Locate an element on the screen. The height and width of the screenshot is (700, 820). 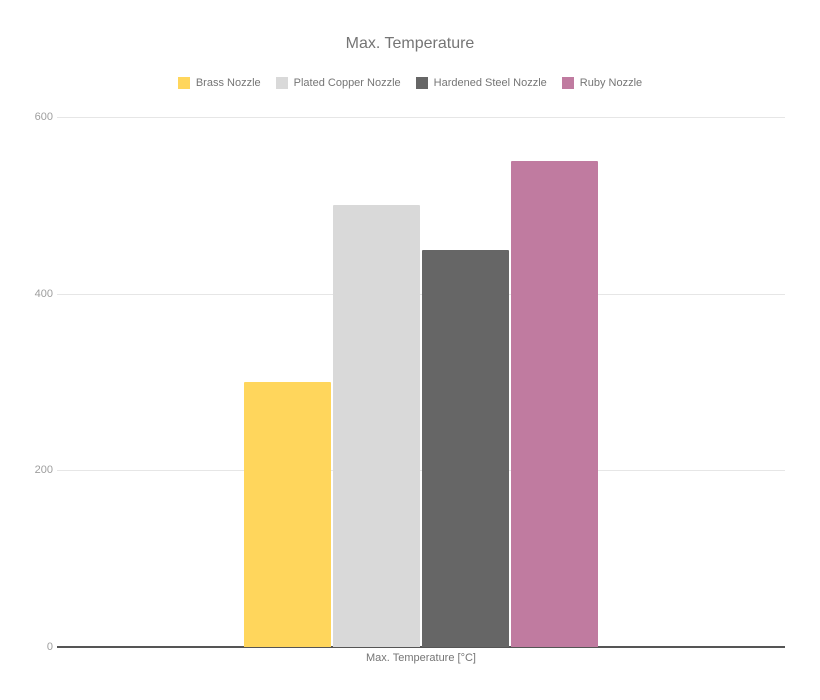
y-tick-label: 400 is located at coordinates (43, 293).